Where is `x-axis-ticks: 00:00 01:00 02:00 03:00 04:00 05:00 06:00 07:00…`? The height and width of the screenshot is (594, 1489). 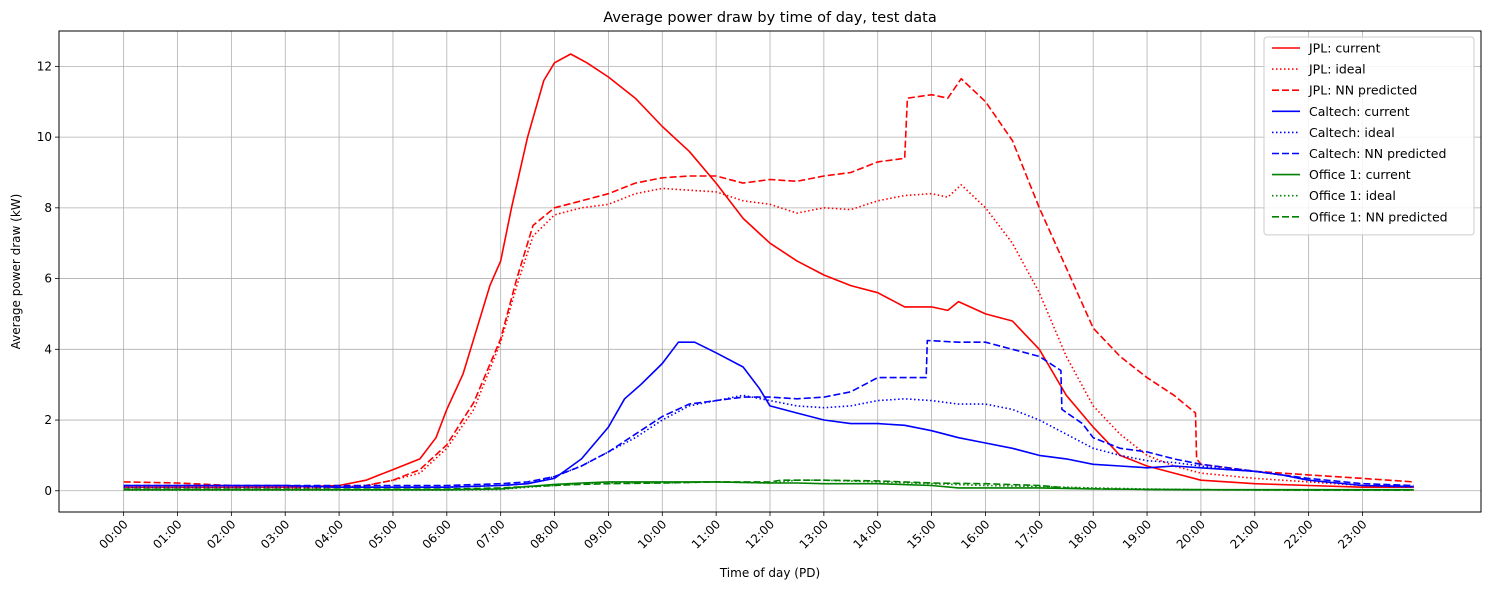 x-axis-ticks: 00:00 01:00 02:00 03:00 04:00 05:00 06:00 07:00… is located at coordinates (733, 532).